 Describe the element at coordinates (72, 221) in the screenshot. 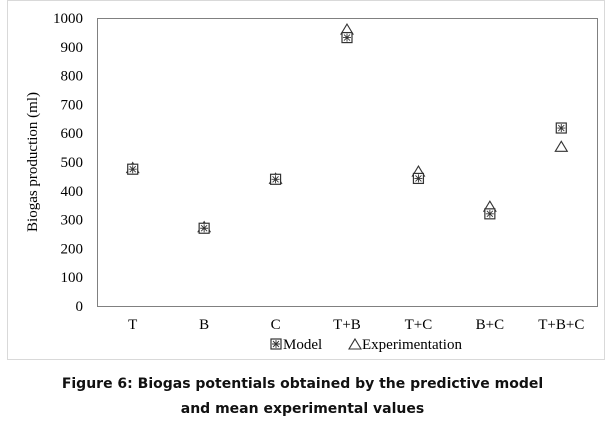

I see `y-tick-label: 300` at that location.